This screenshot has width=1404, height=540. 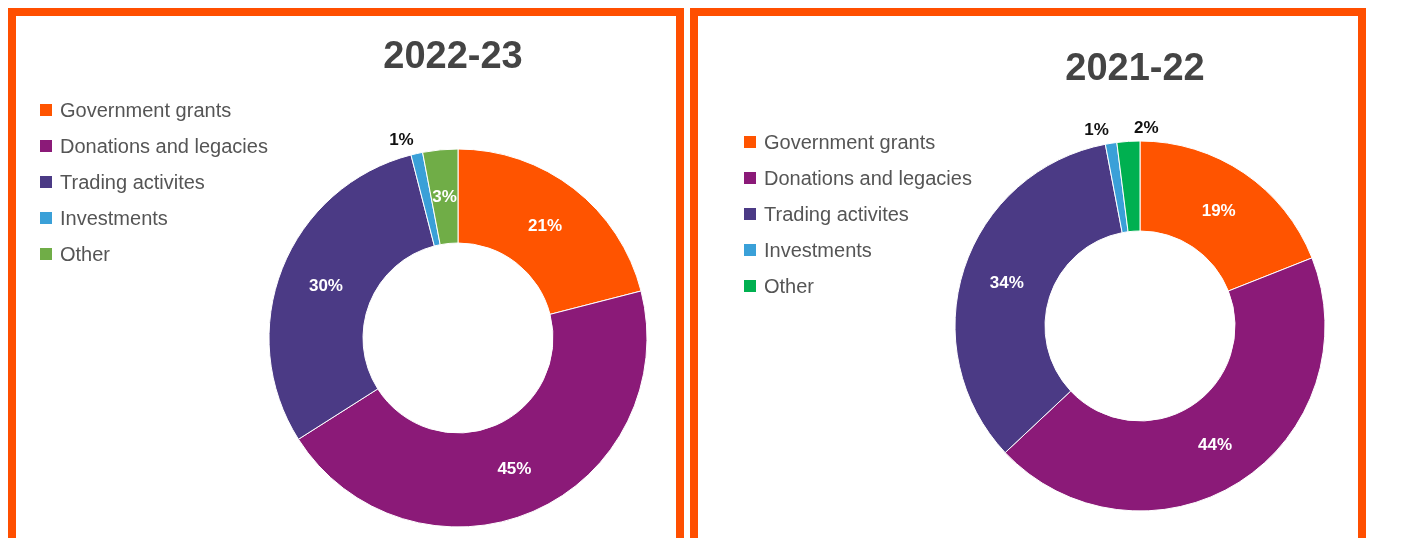 What do you see at coordinates (514, 468) in the screenshot?
I see `data-label: 45%` at bounding box center [514, 468].